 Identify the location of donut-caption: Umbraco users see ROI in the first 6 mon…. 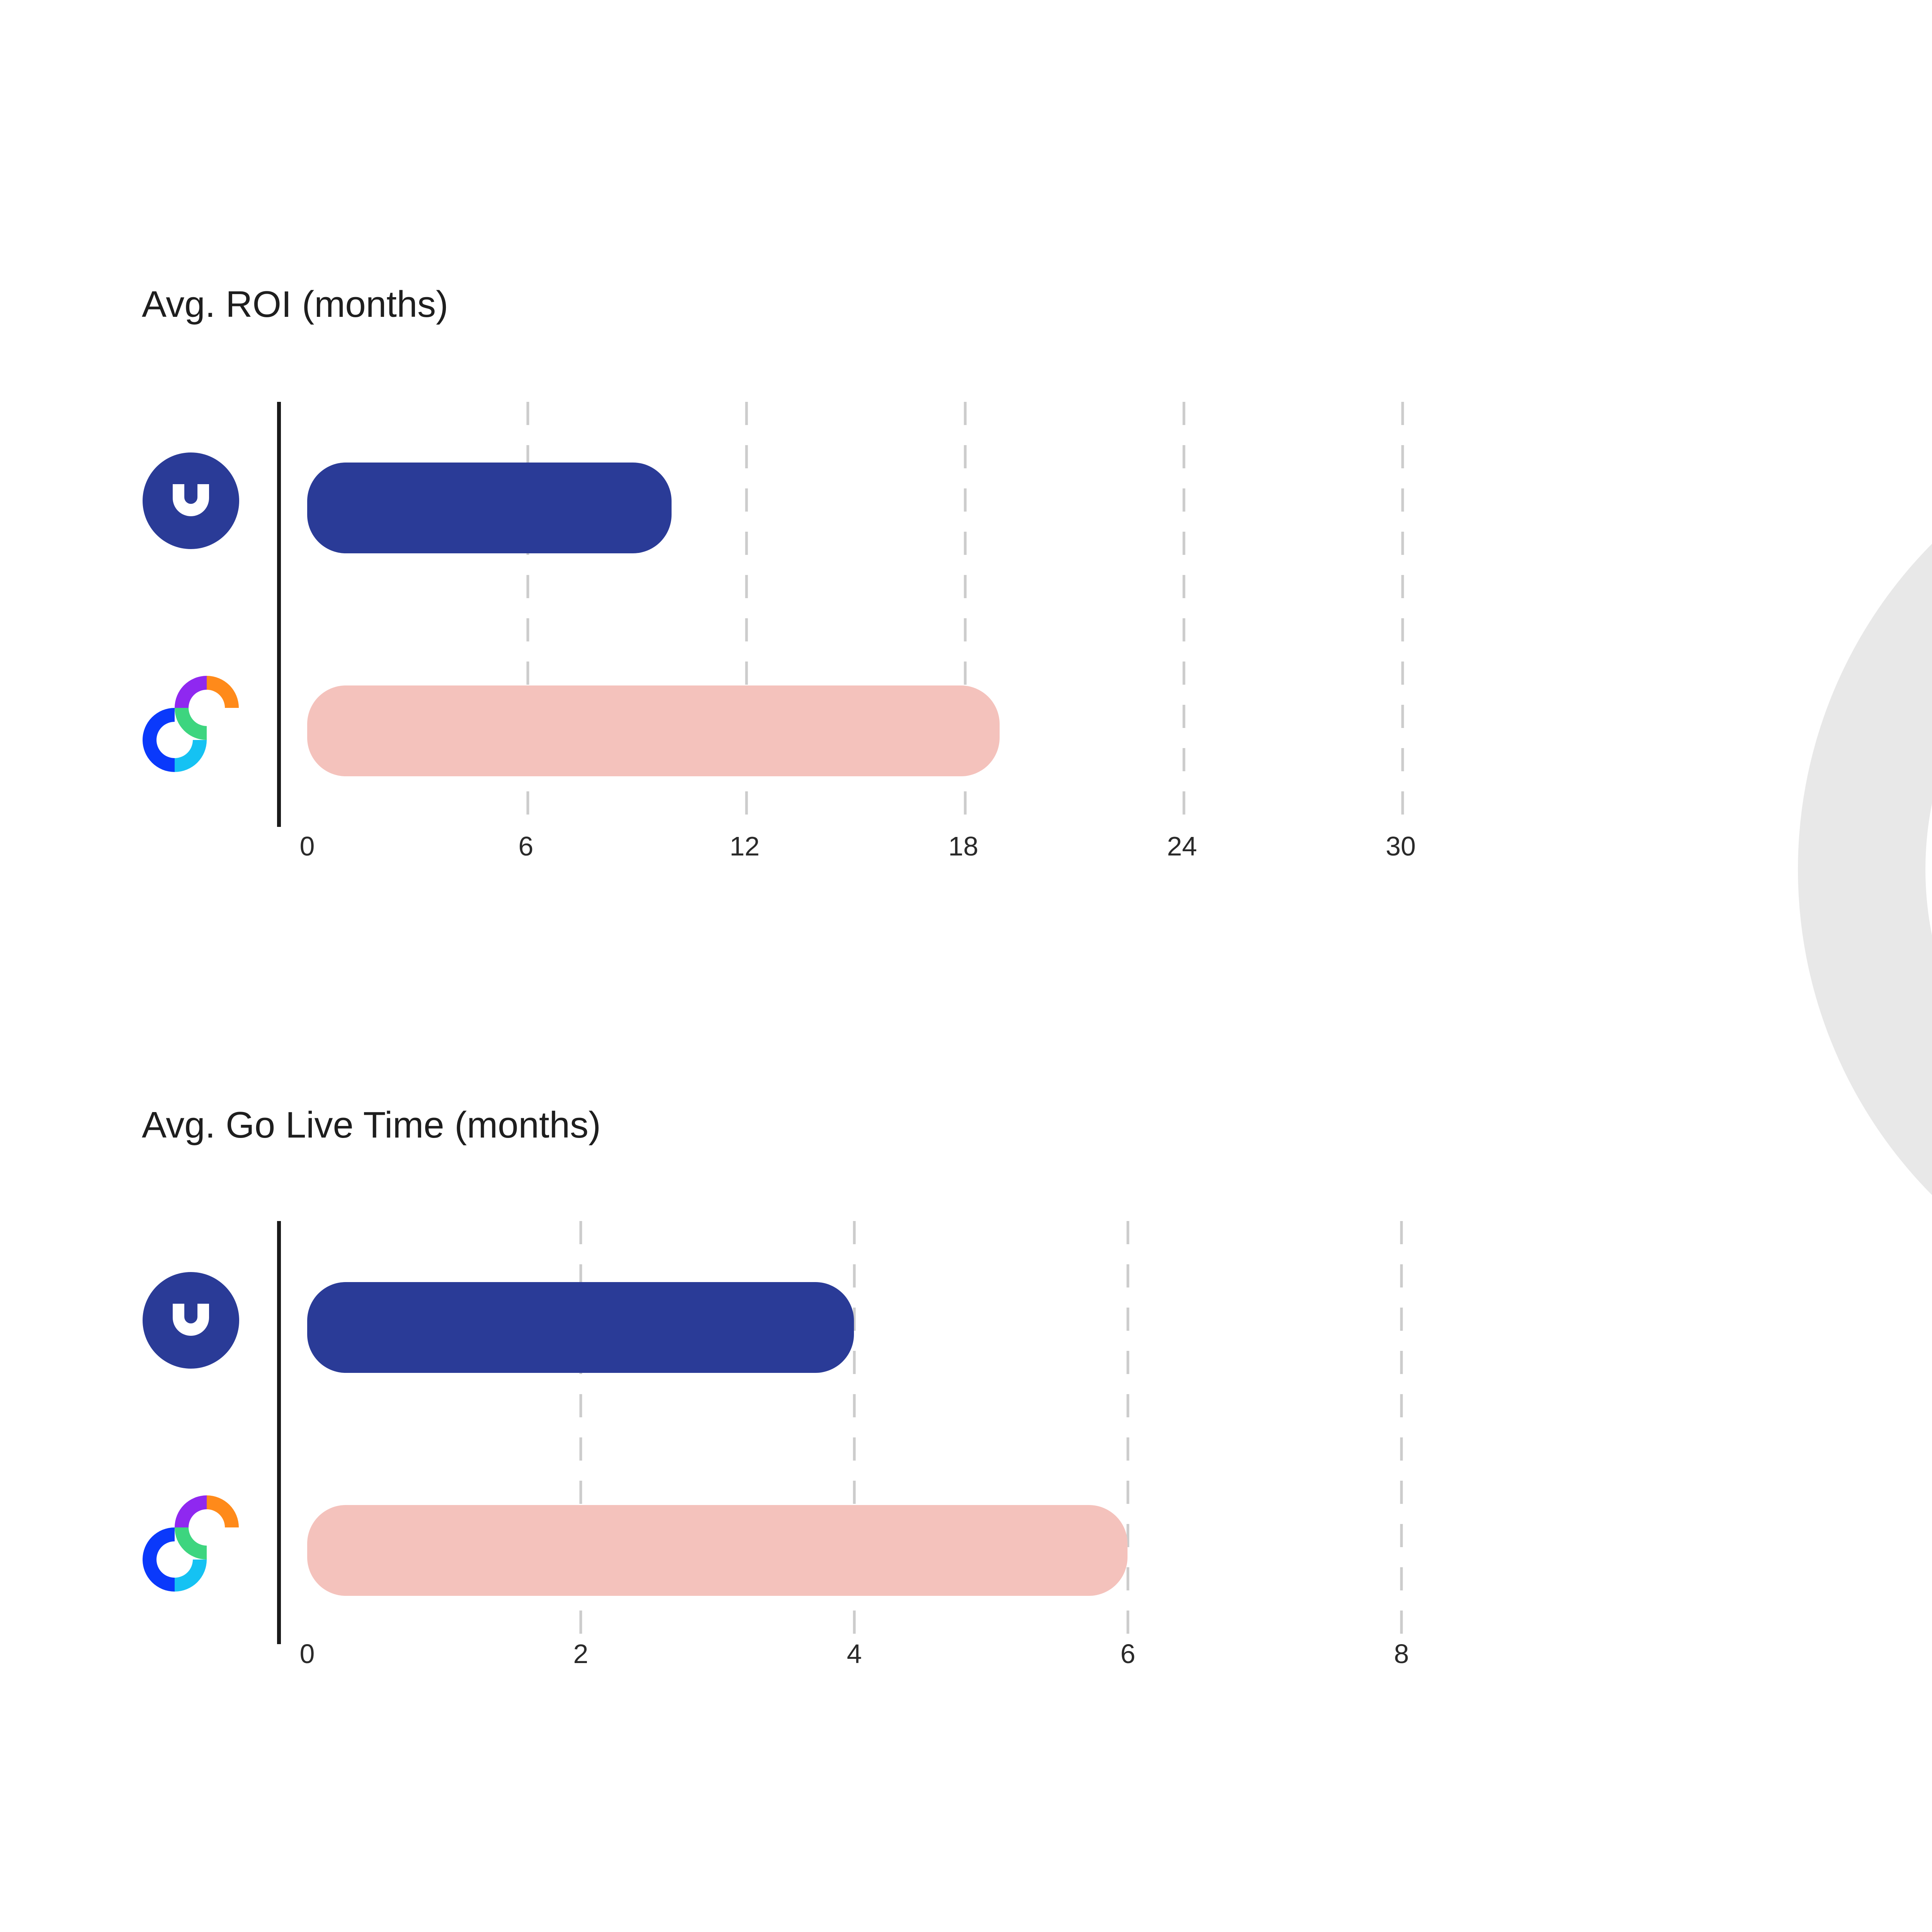
(1865, 1513).